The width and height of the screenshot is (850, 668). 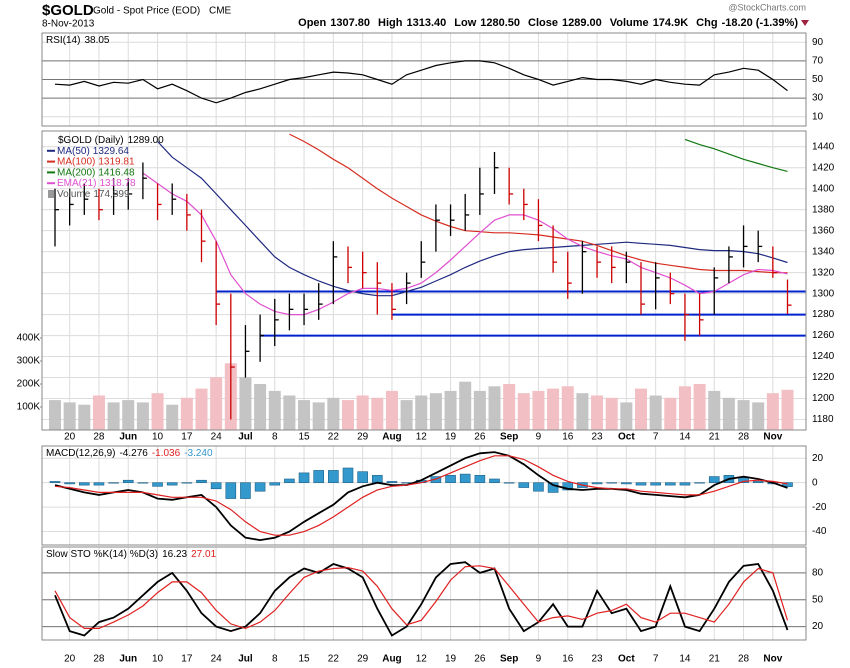 I want to click on x-tick-label: 22, so click(x=334, y=437).